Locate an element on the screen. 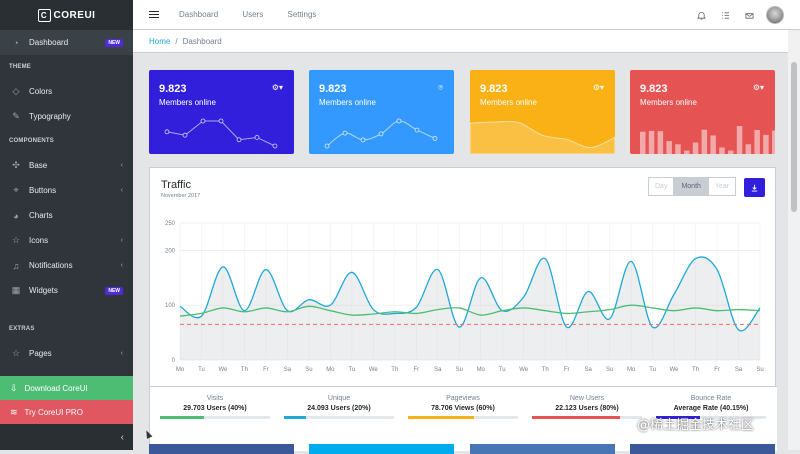 This screenshot has height=454, width=800. try-pro-button: ≋ Try CoreUI PRO is located at coordinates (66, 412).